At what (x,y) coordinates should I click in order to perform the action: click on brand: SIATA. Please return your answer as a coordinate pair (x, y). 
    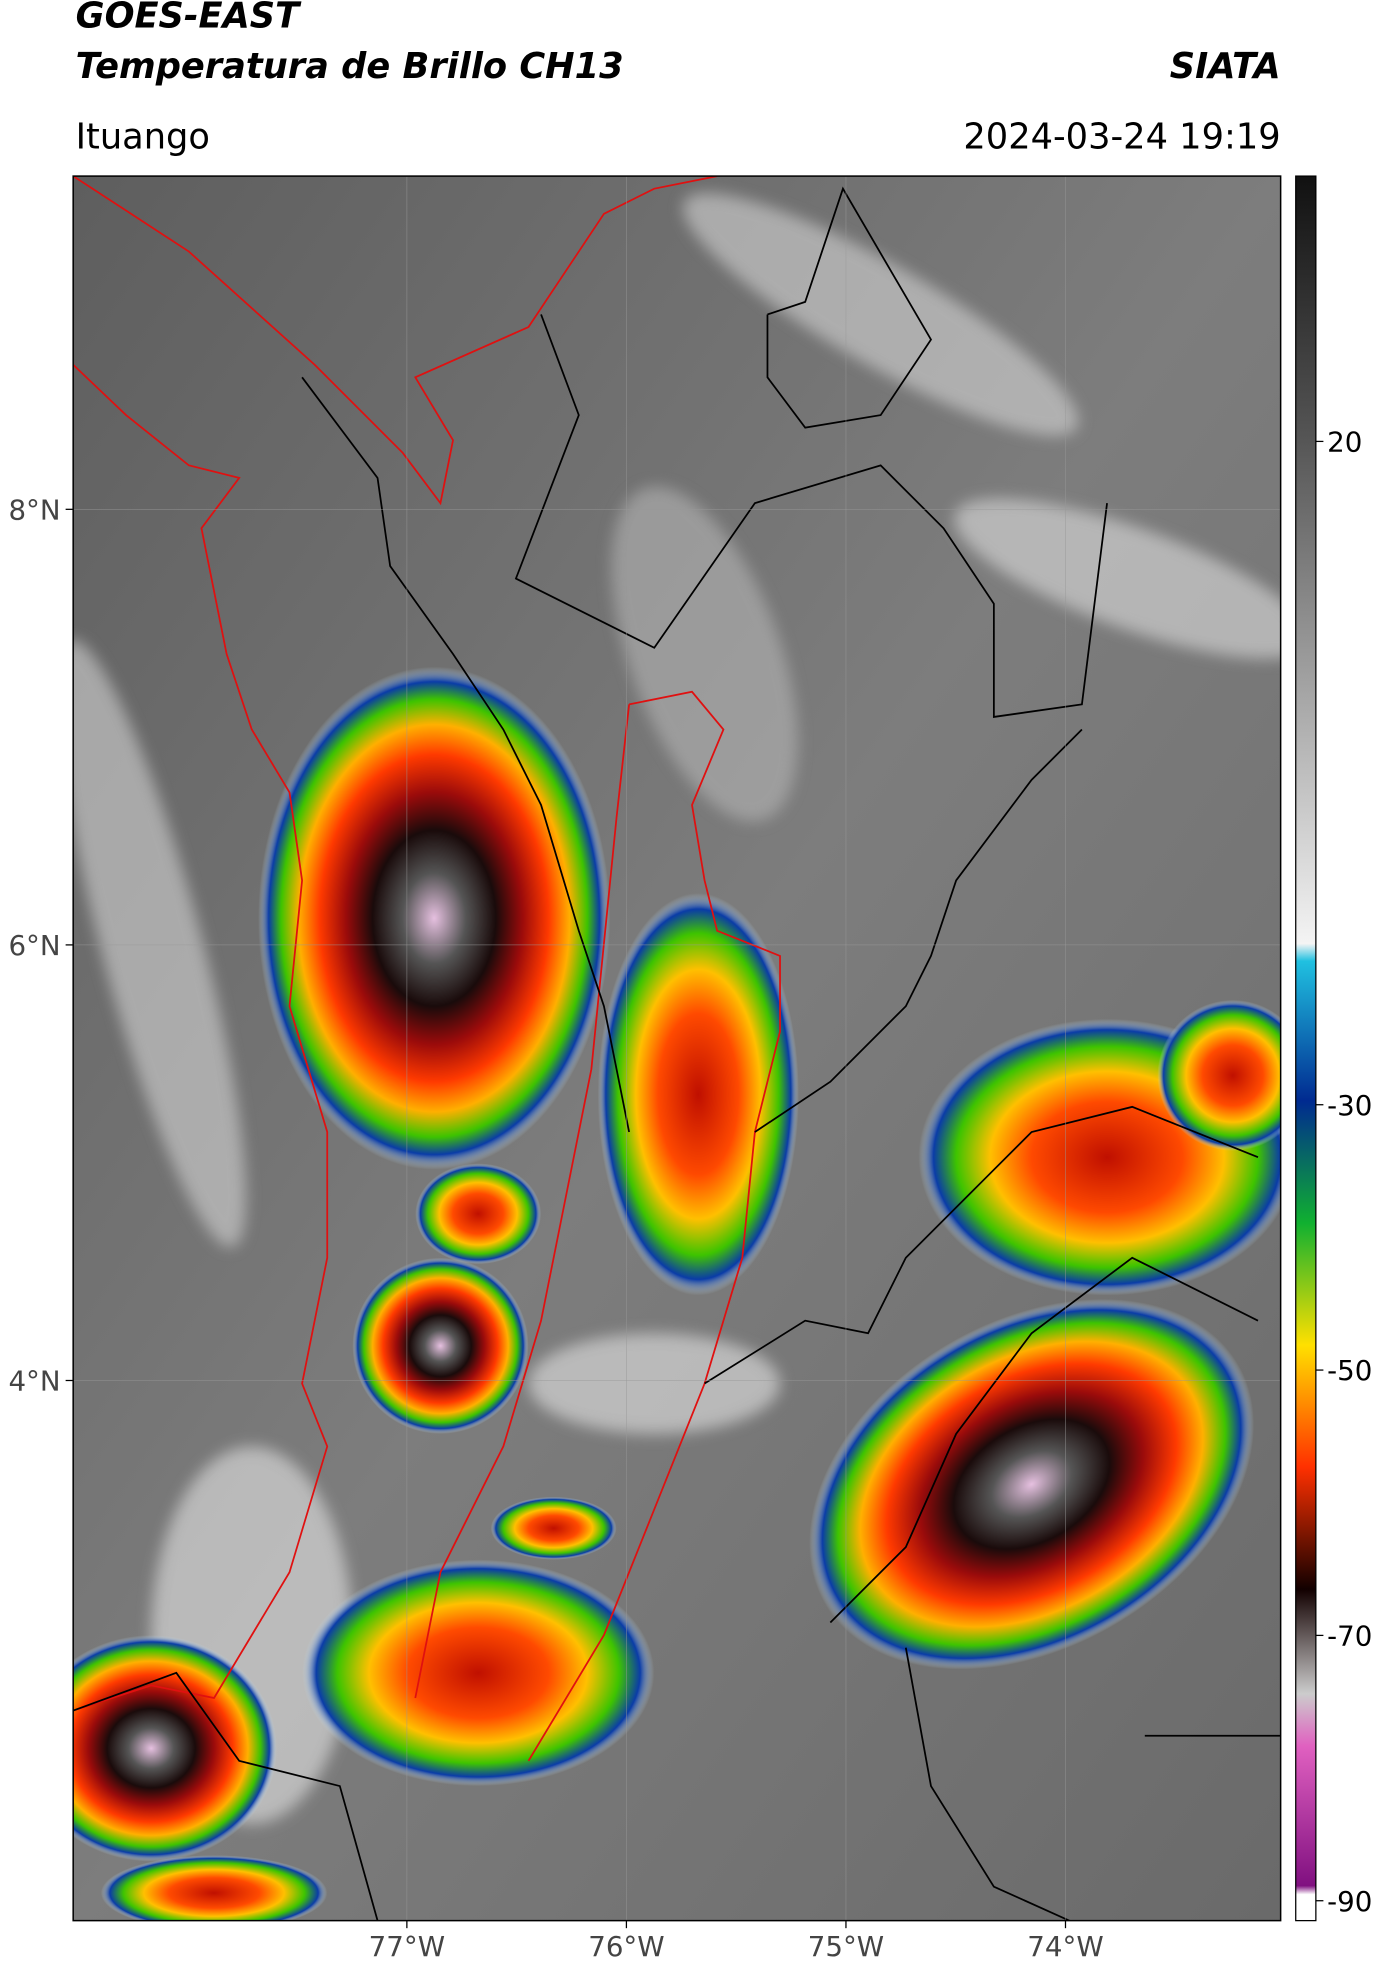
    Looking at the image, I should click on (1225, 66).